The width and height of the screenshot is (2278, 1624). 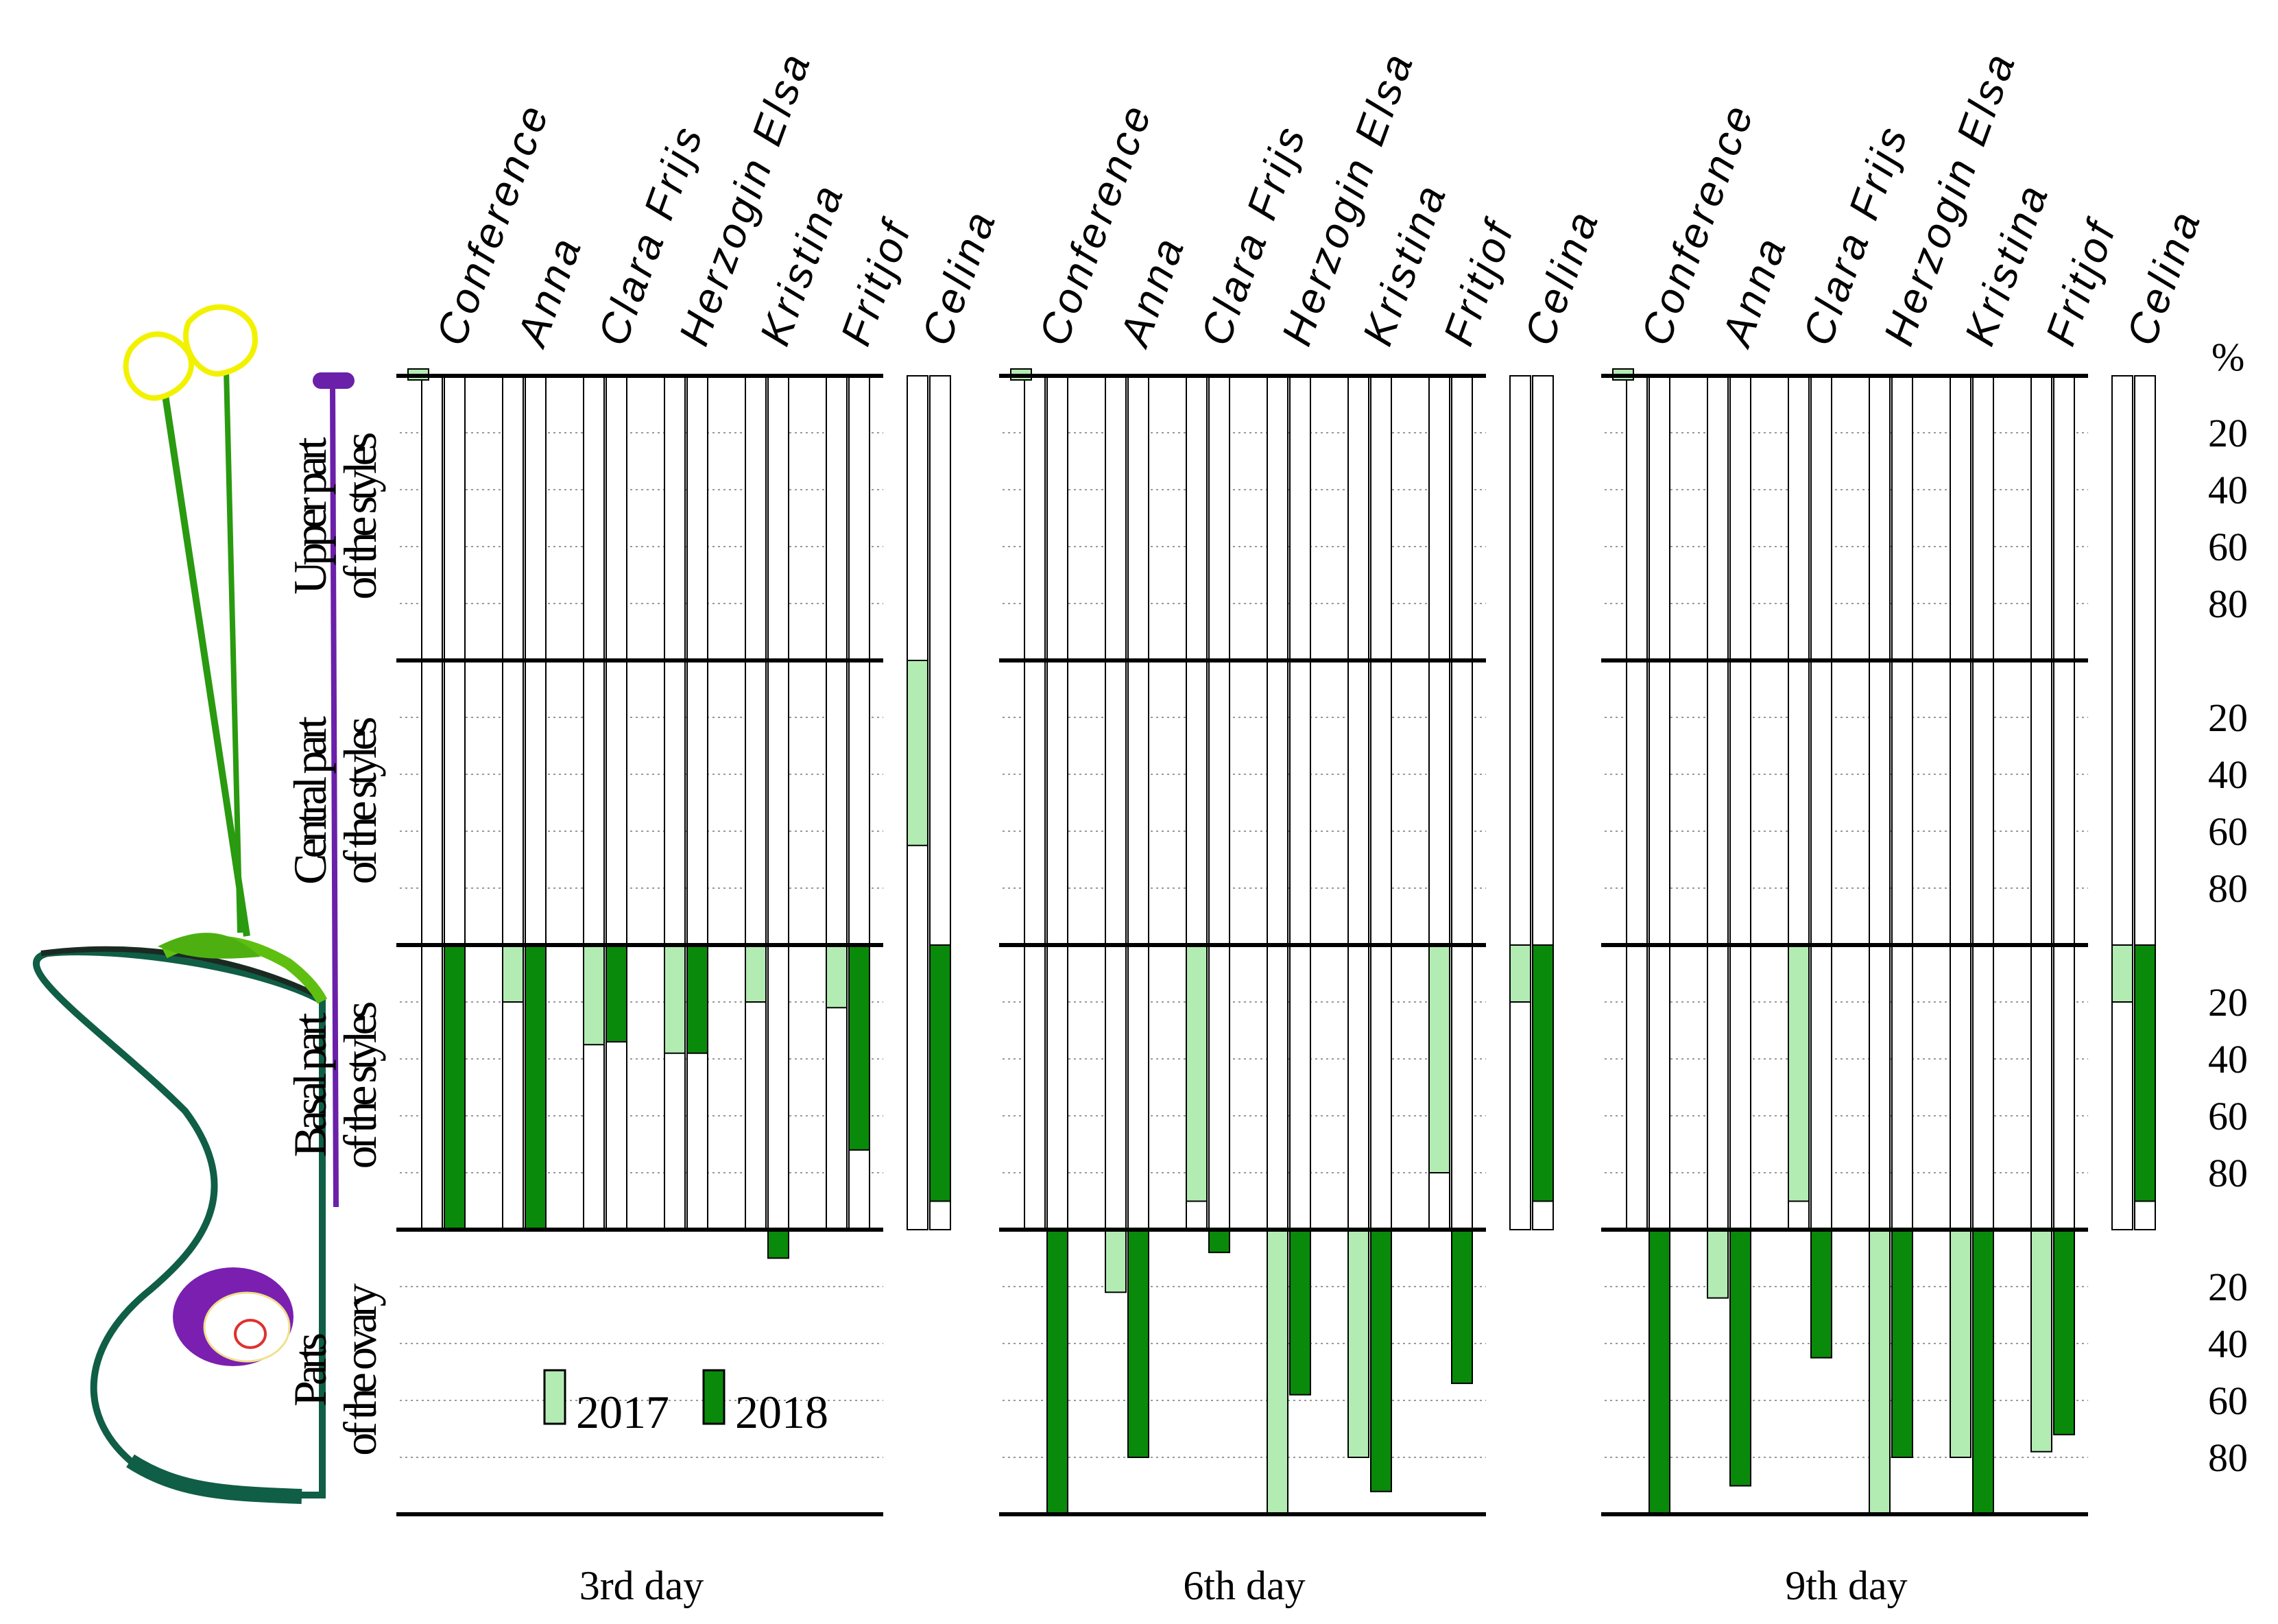 What do you see at coordinates (159, 366) in the screenshot?
I see `stigma-left` at bounding box center [159, 366].